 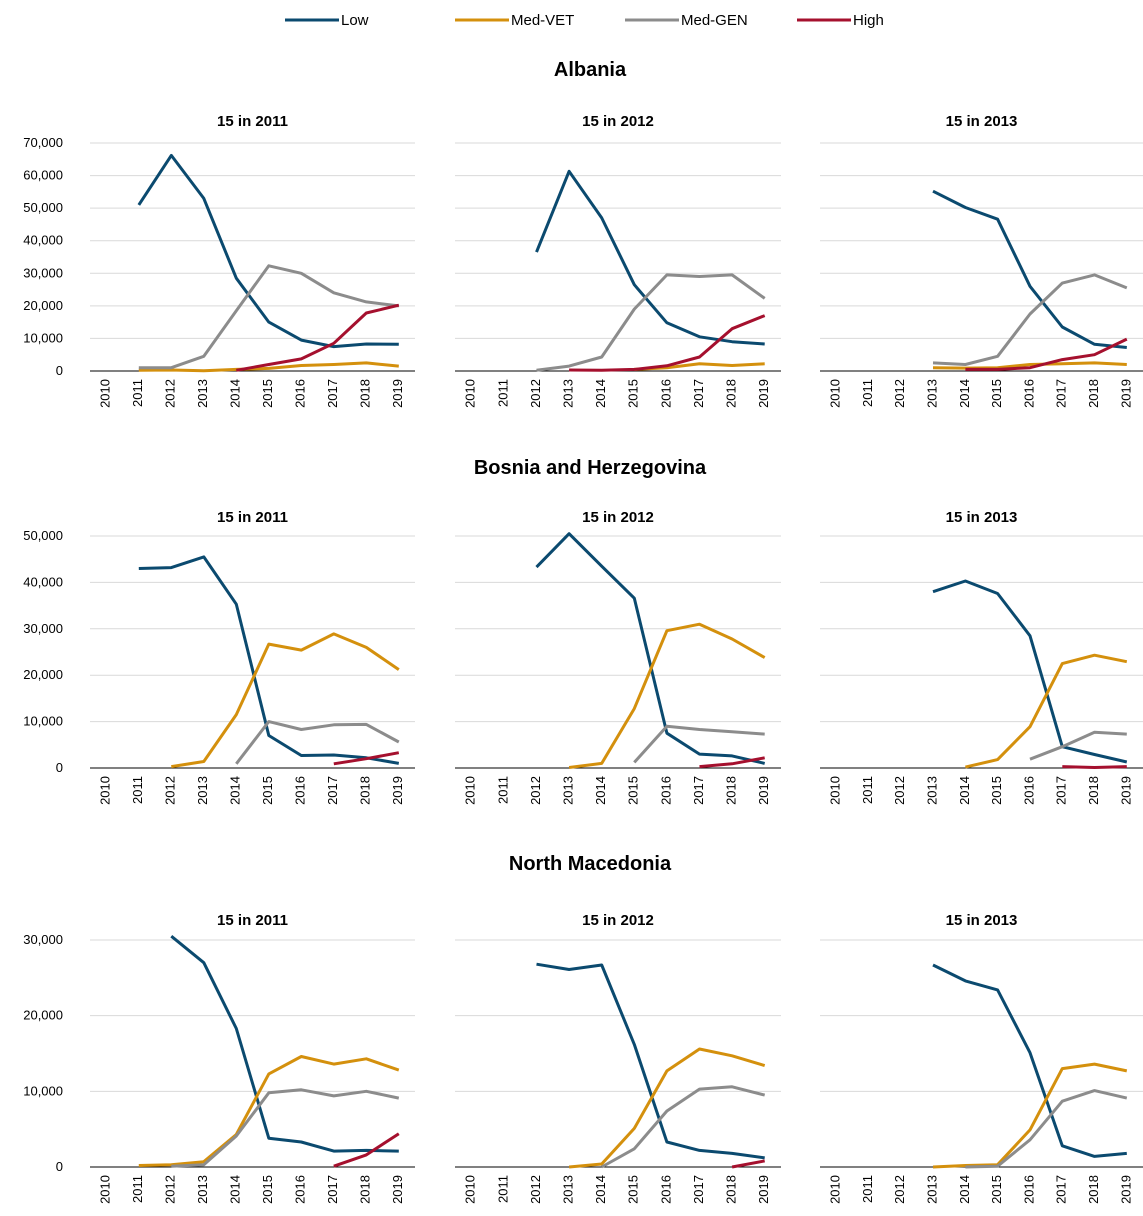 What do you see at coordinates (714, 20) in the screenshot?
I see `legend-label: Med-GEN` at bounding box center [714, 20].